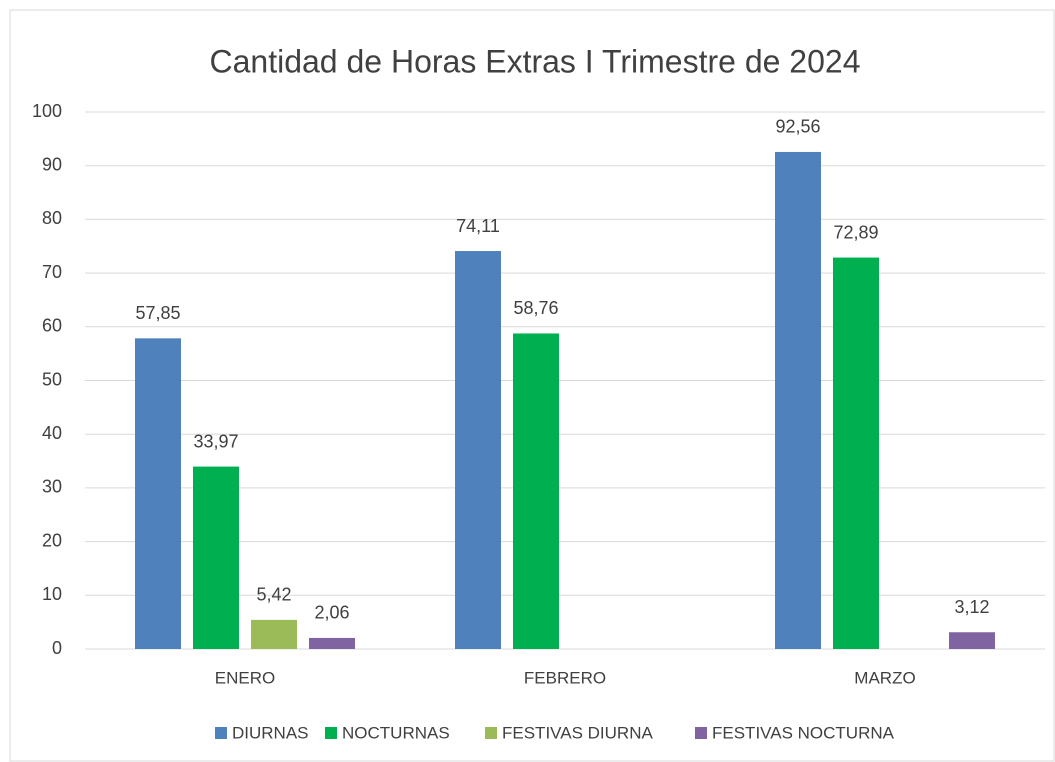  I want to click on y-tick-label: 100, so click(47, 111).